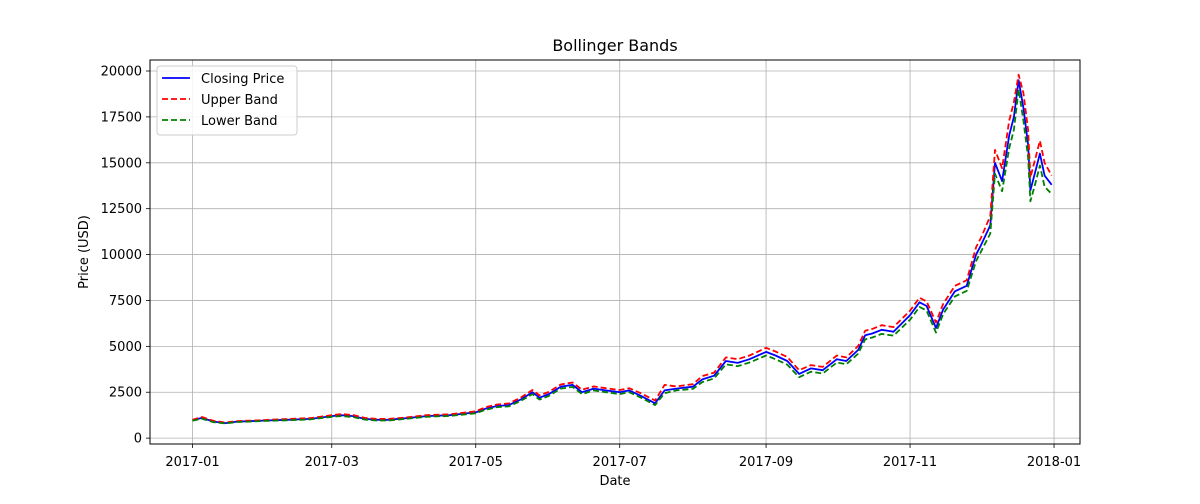  I want to click on chart-title: Bollinger Bands, so click(614, 45).